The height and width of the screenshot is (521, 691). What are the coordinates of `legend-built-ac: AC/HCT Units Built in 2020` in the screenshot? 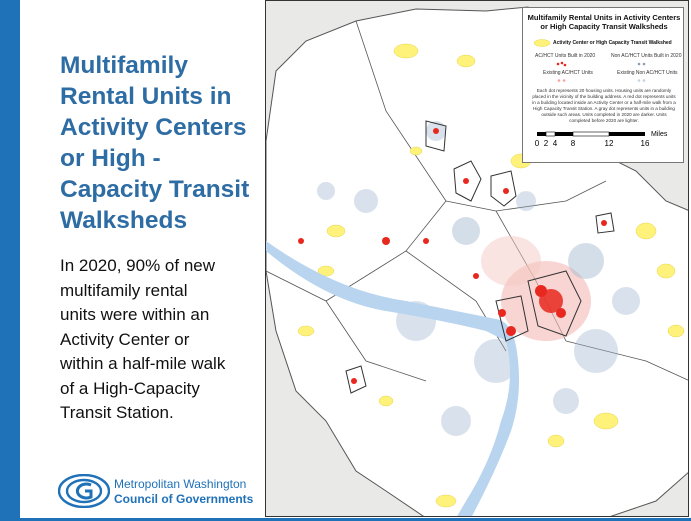 It's located at (565, 56).